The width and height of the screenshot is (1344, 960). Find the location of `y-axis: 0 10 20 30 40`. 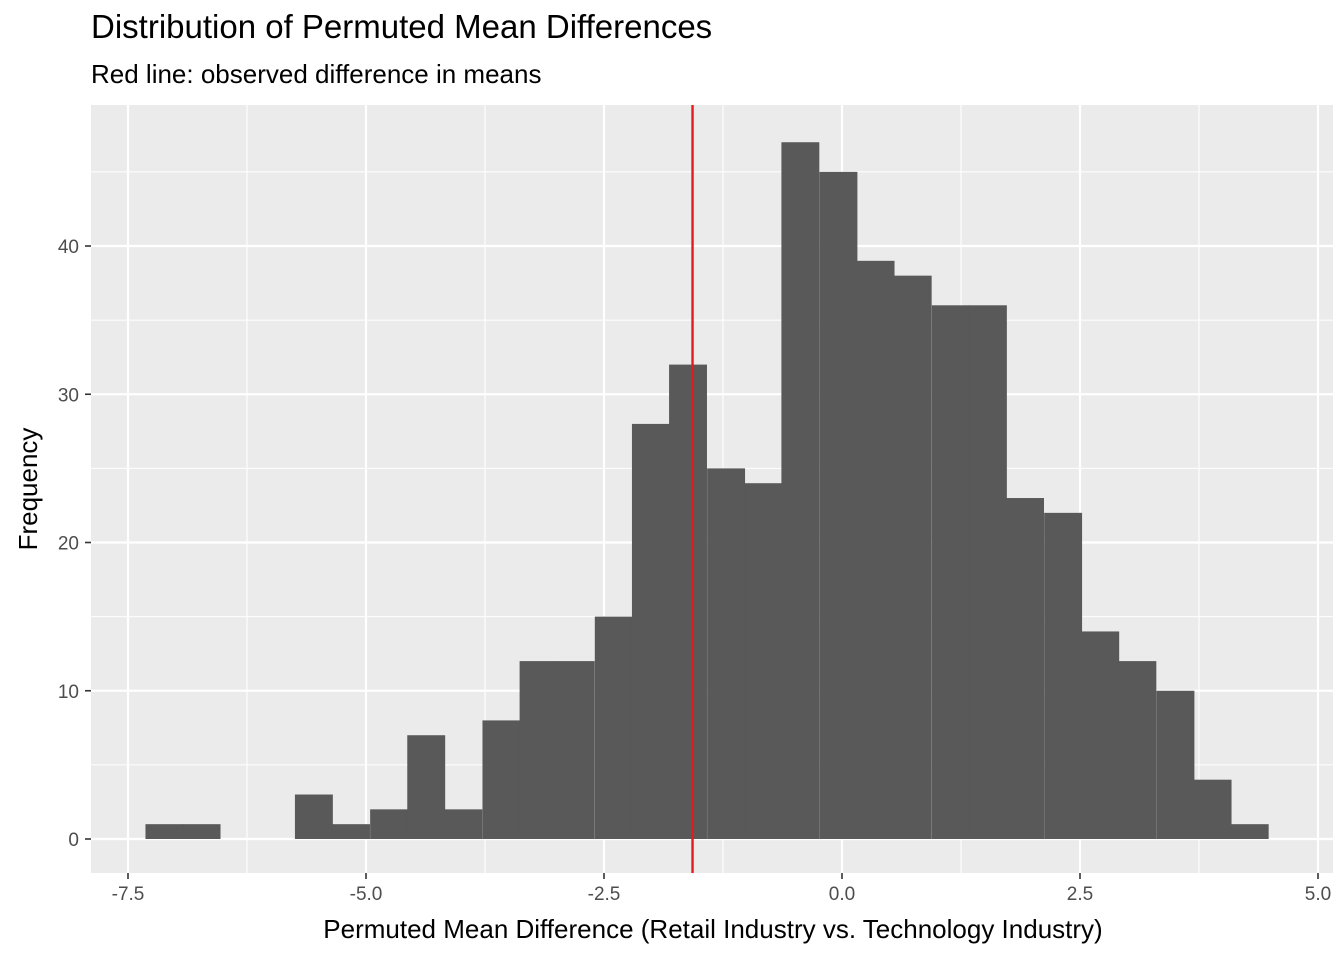

y-axis: 0 10 20 30 40 is located at coordinates (74, 544).